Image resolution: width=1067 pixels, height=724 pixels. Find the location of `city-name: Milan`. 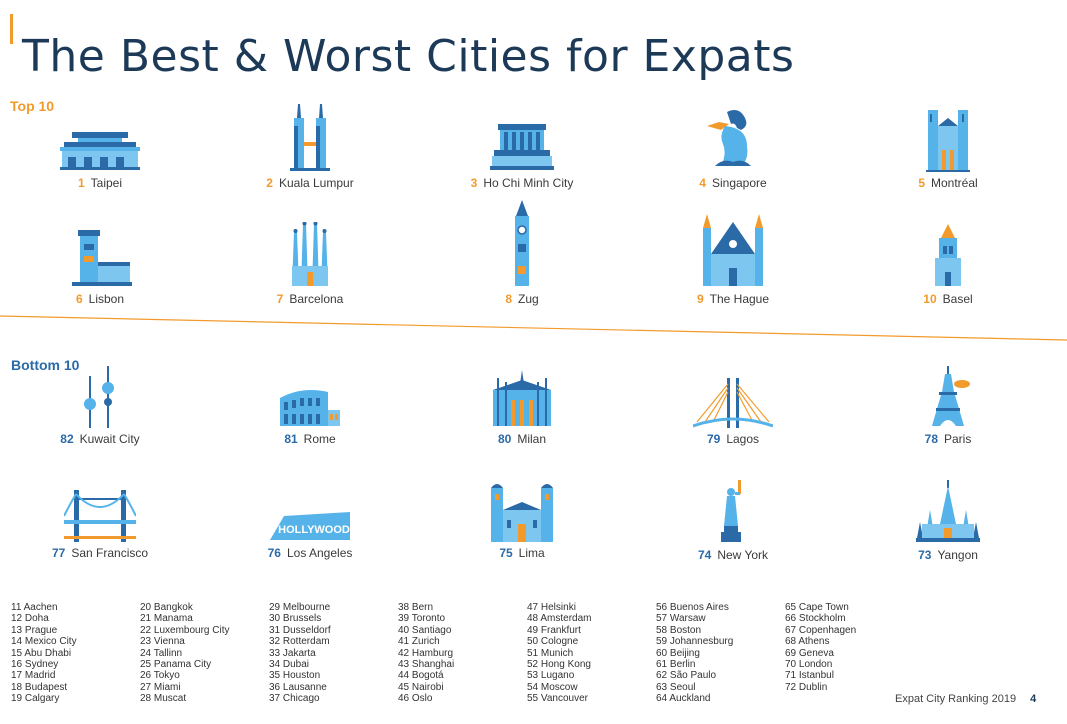

city-name: Milan is located at coordinates (532, 439).